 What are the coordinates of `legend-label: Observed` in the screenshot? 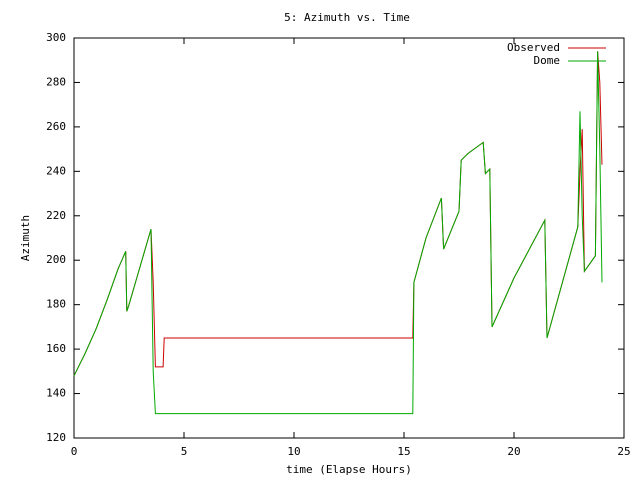 It's located at (533, 47).